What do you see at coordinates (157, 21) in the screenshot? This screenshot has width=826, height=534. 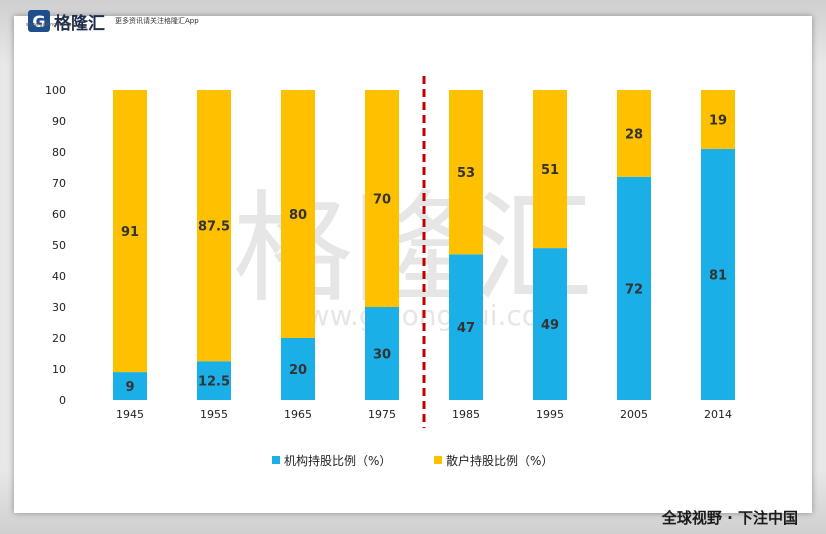 I see `logo-tagline: 更多资讯请关注格隆汇App` at bounding box center [157, 21].